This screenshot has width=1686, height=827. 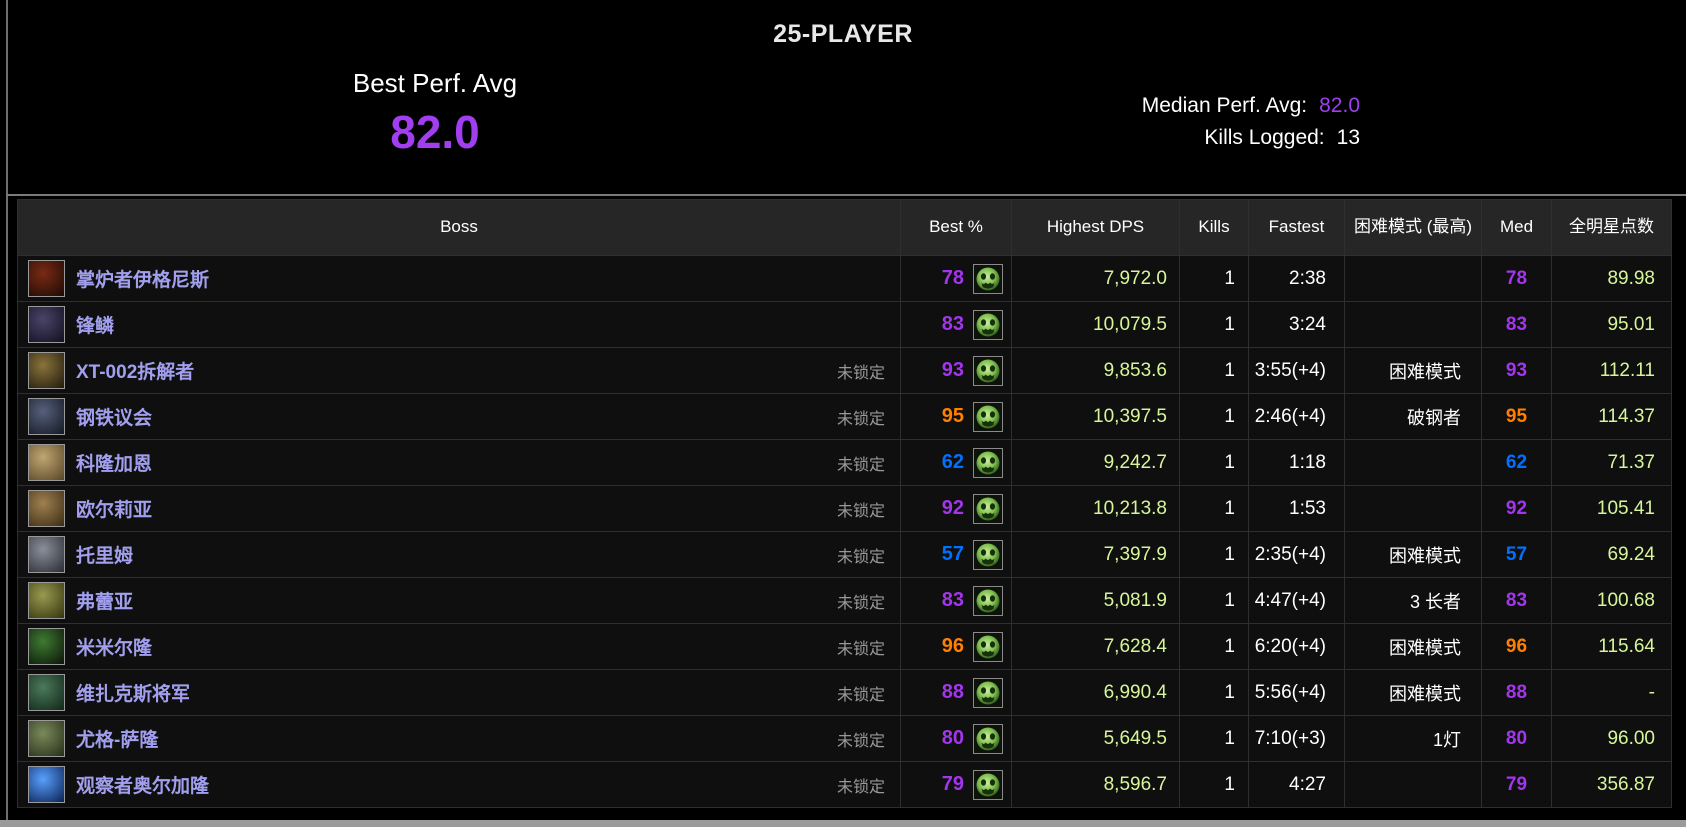 What do you see at coordinates (1611, 416) in the screenshot?
I see `allstar-points-value: 114.37` at bounding box center [1611, 416].